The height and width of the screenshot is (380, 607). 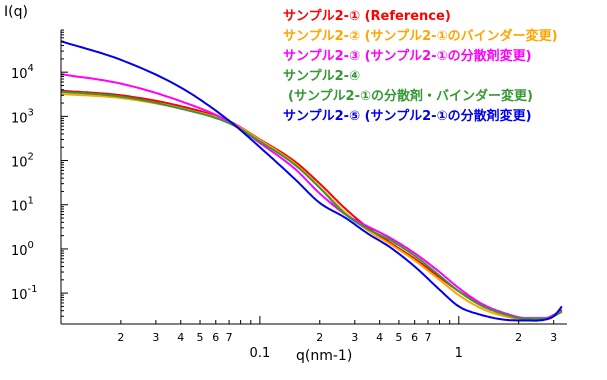 What do you see at coordinates (367, 16) in the screenshot?
I see `legend-entry-1: サンプル2-① (Reference)` at bounding box center [367, 16].